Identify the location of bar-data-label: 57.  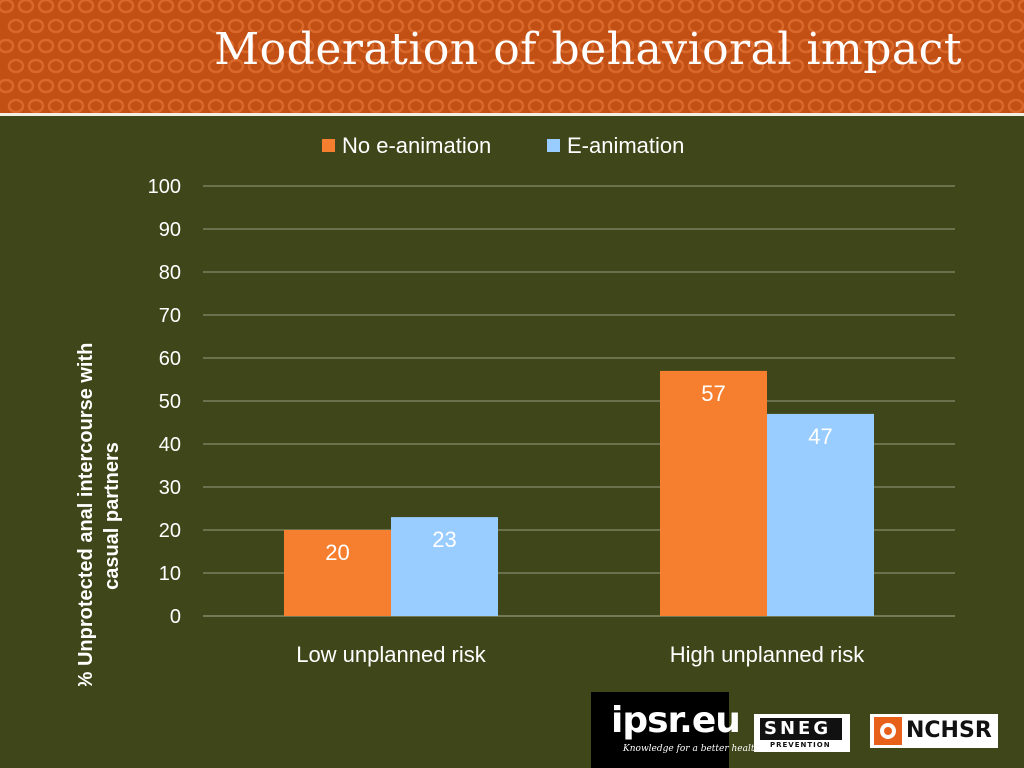
(713, 393).